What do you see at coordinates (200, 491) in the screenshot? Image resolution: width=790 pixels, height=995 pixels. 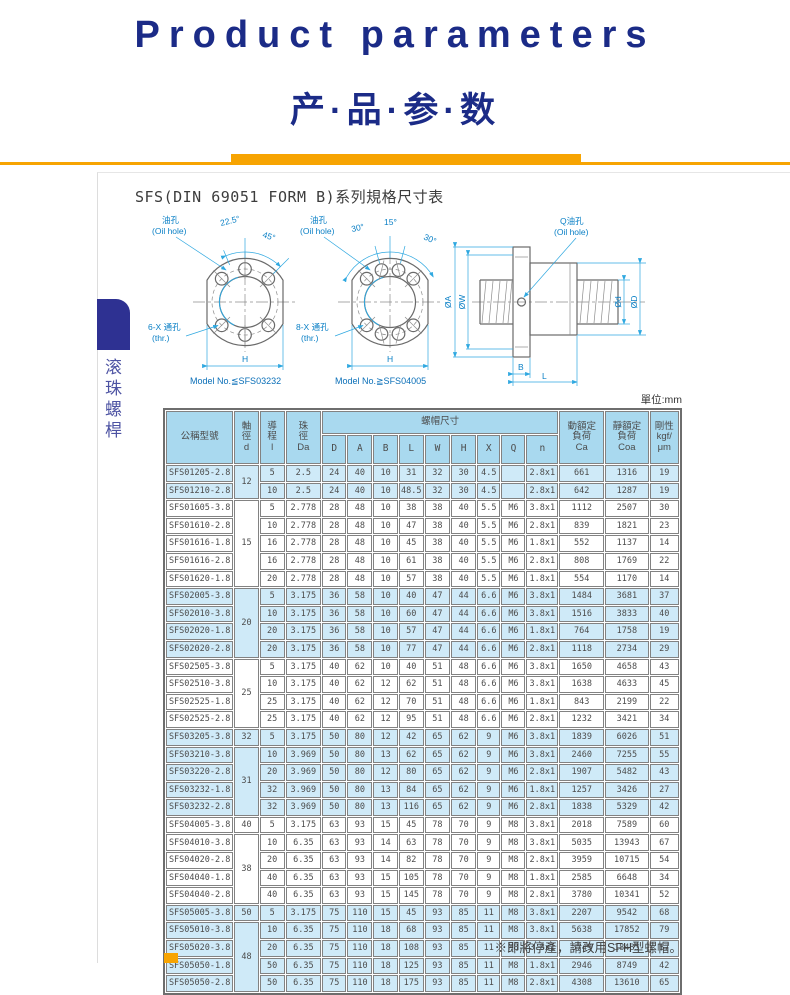 I see `model-cell: SFS01210-2.8` at bounding box center [200, 491].